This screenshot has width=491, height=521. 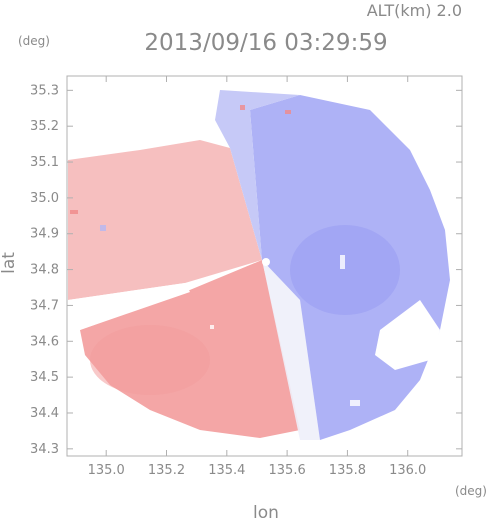 I want to click on y-tick-label: 34.6, so click(x=44, y=341).